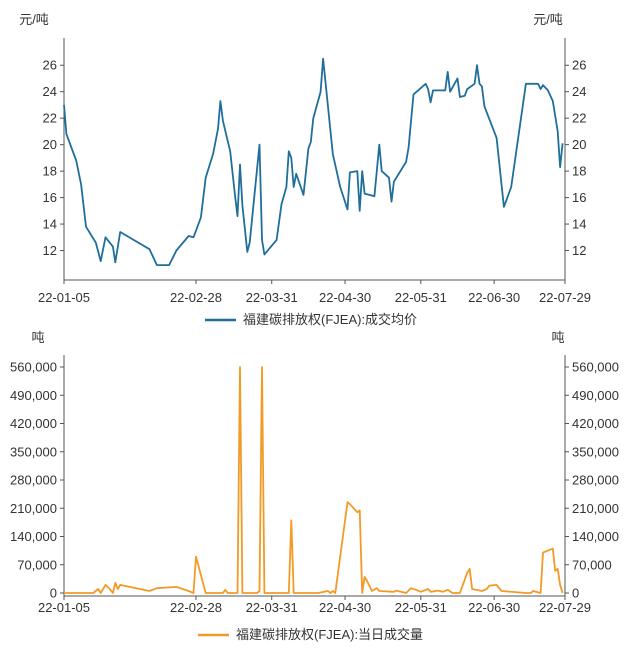 The image size is (640, 654). I want to click on volume-left-y-tick-label: 490,000, so click(33, 395).